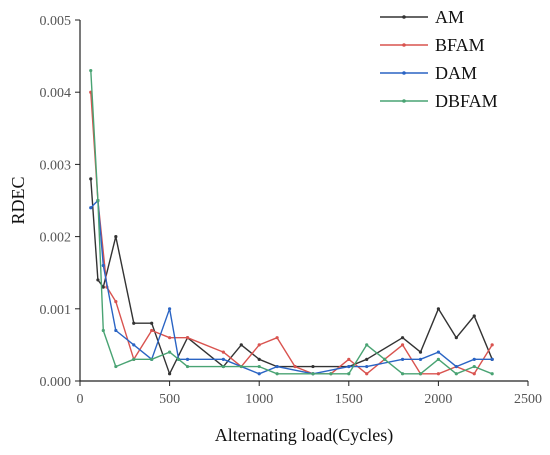 This screenshot has height=455, width=550. What do you see at coordinates (56, 93) in the screenshot?
I see `y-tick-label: 0.004` at bounding box center [56, 93].